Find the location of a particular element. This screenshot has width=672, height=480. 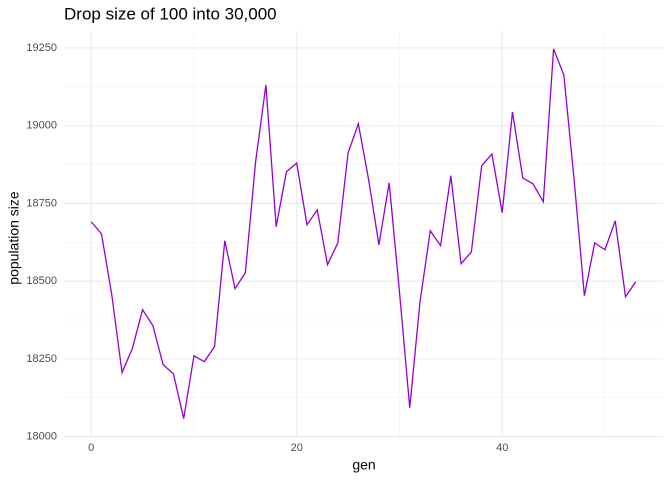

y-axis-title: population size is located at coordinates (14, 238).